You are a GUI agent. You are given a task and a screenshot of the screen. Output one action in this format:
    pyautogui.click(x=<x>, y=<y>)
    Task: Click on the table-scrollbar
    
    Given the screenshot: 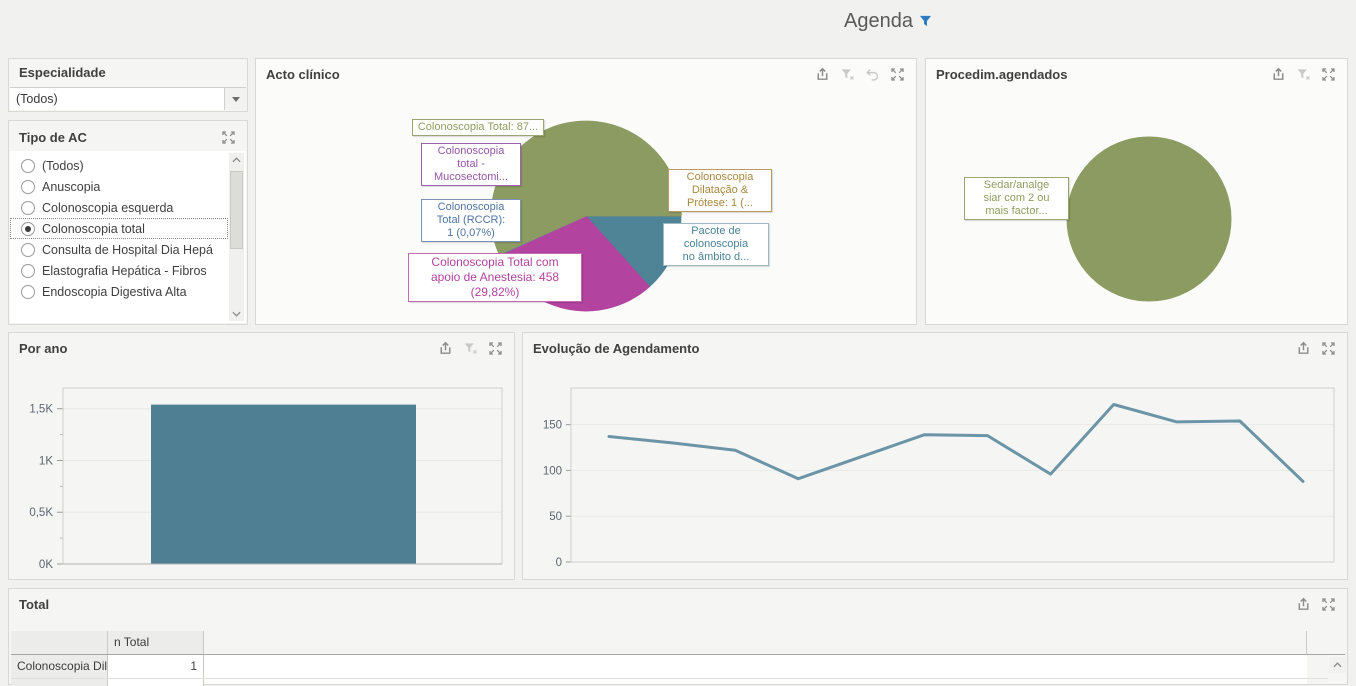 What is the action you would take?
    pyautogui.click(x=1337, y=669)
    